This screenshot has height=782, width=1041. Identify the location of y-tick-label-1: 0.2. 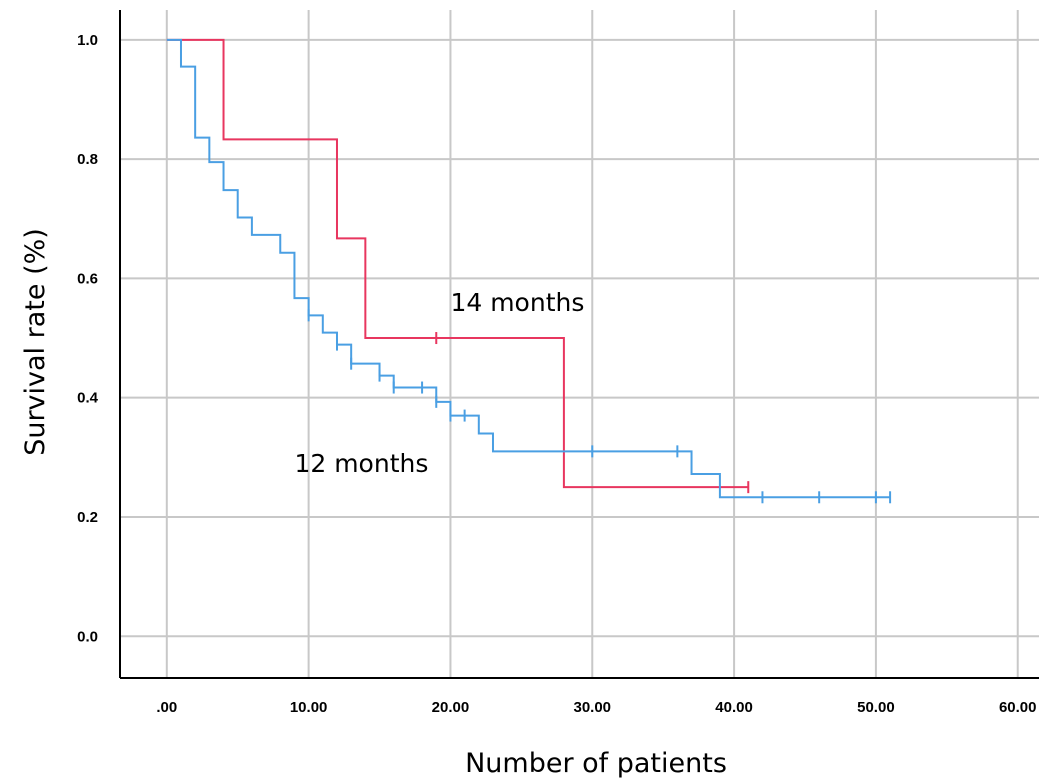
(87, 517).